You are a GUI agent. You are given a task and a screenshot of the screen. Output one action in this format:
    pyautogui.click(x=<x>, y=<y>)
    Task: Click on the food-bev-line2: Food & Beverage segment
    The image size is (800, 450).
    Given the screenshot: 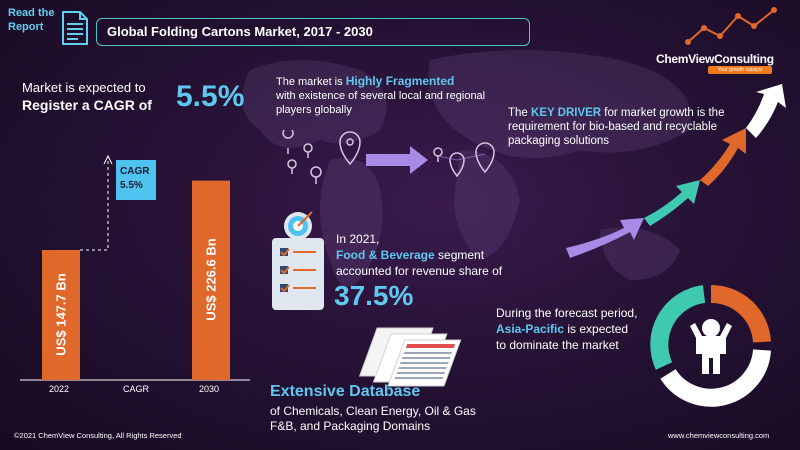 What is the action you would take?
    pyautogui.click(x=410, y=255)
    